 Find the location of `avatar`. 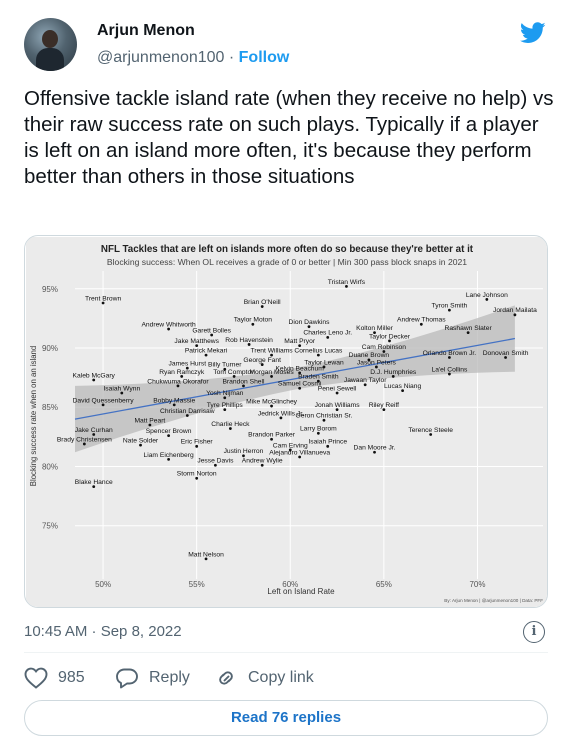

avatar is located at coordinates (50, 44).